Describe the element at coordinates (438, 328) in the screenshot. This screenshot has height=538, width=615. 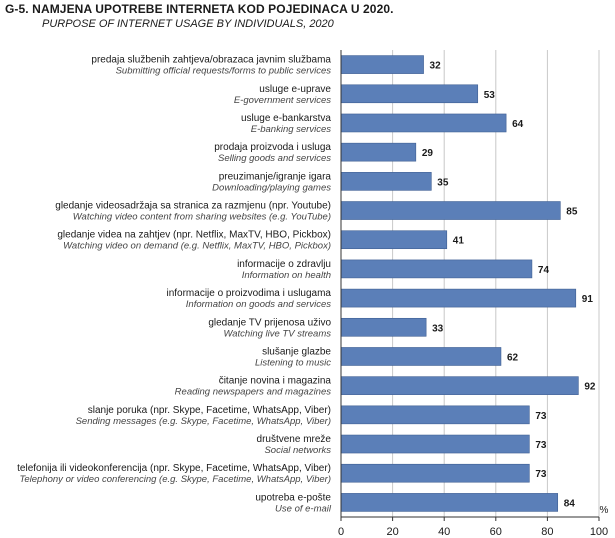
I see `data-label: 33` at that location.